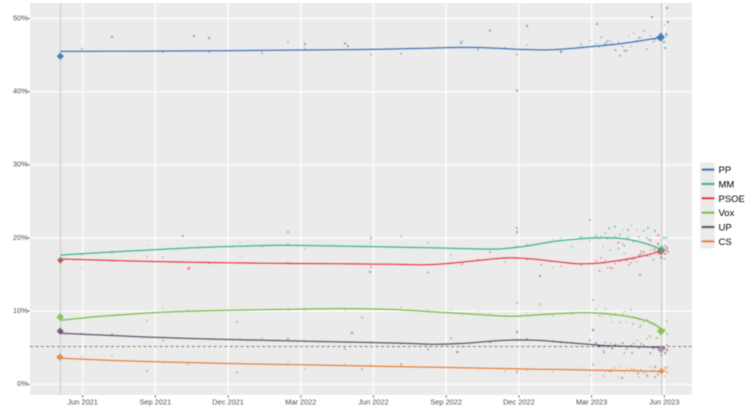 The width and height of the screenshot is (750, 417). Describe the element at coordinates (591, 402) in the screenshot. I see `svg-text: Mar 2023` at that location.